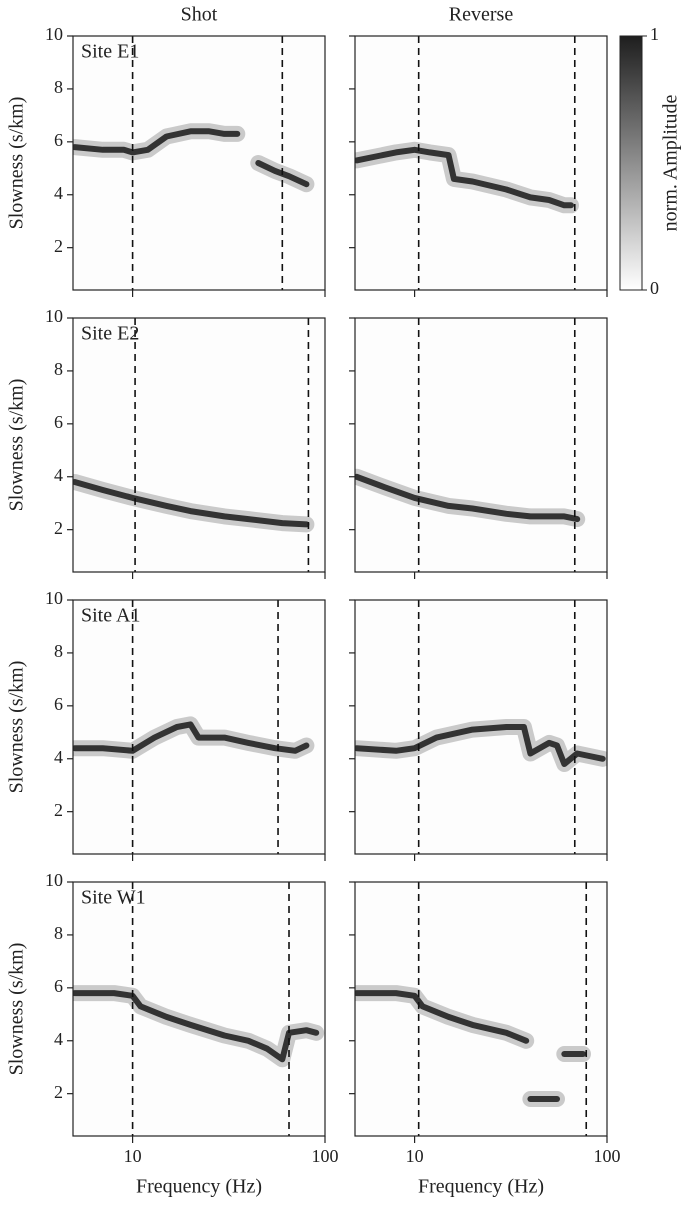  I want to click on colorbar-tick-label: 0, so click(654, 288).